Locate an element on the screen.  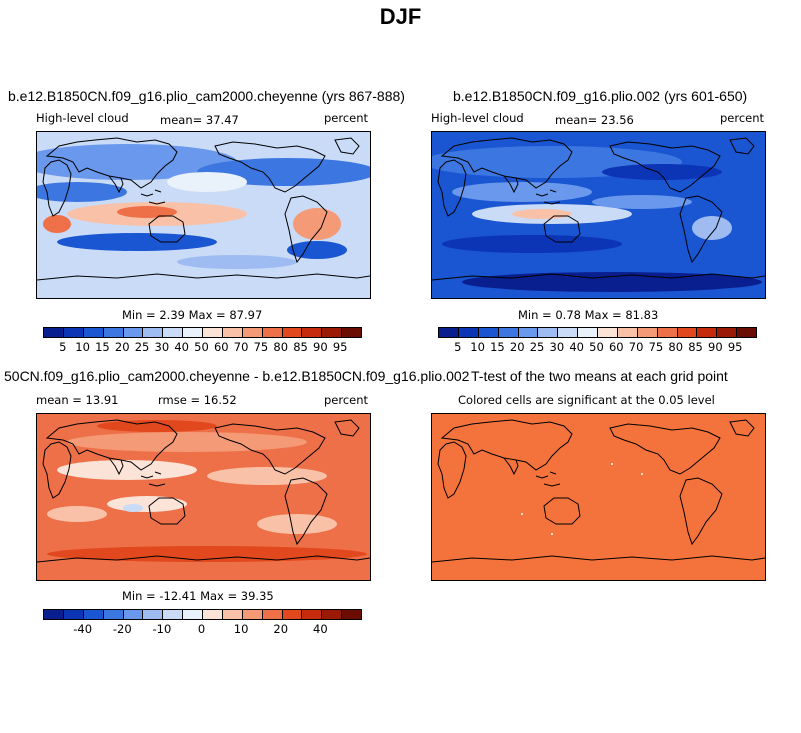
panel1-map is located at coordinates (203, 215).